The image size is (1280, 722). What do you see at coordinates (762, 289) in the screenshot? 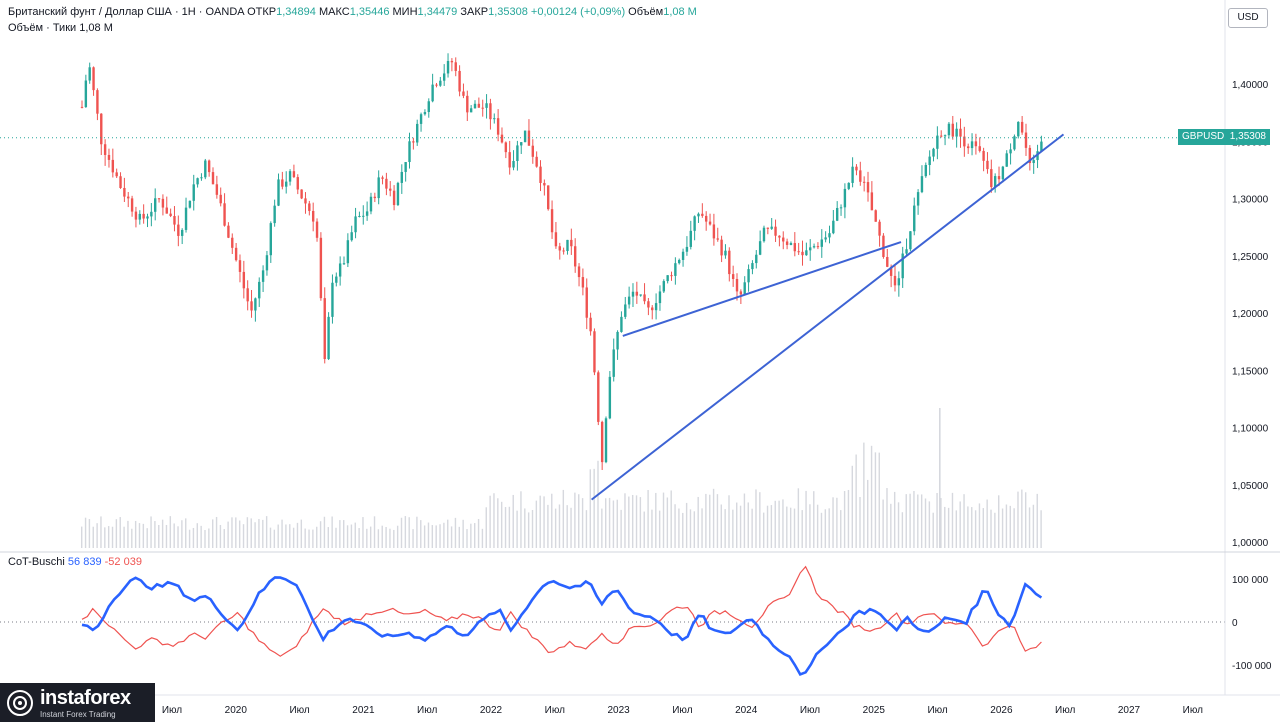
I see `trendline` at bounding box center [762, 289].